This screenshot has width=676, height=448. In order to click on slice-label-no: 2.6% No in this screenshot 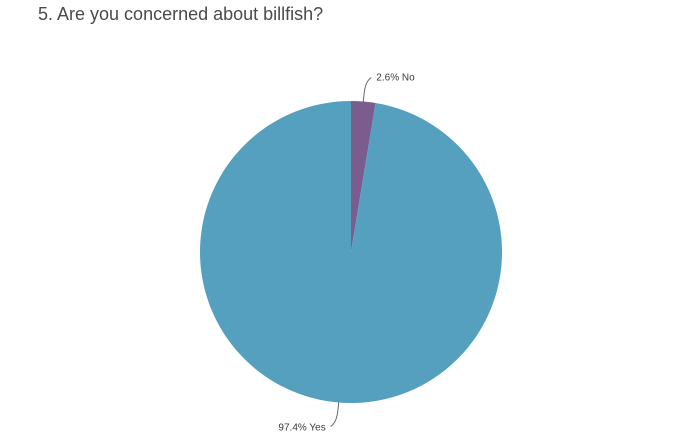, I will do `click(395, 78)`.